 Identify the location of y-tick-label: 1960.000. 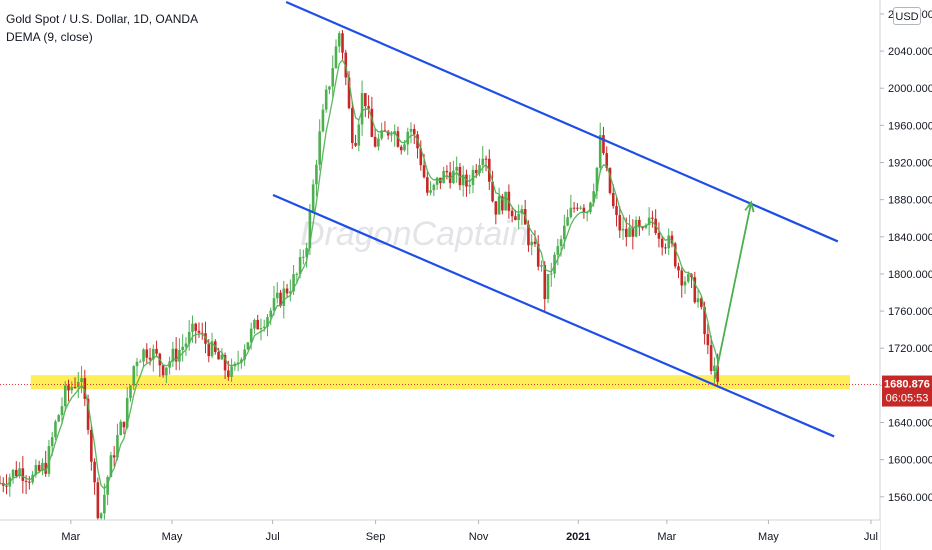
(910, 126).